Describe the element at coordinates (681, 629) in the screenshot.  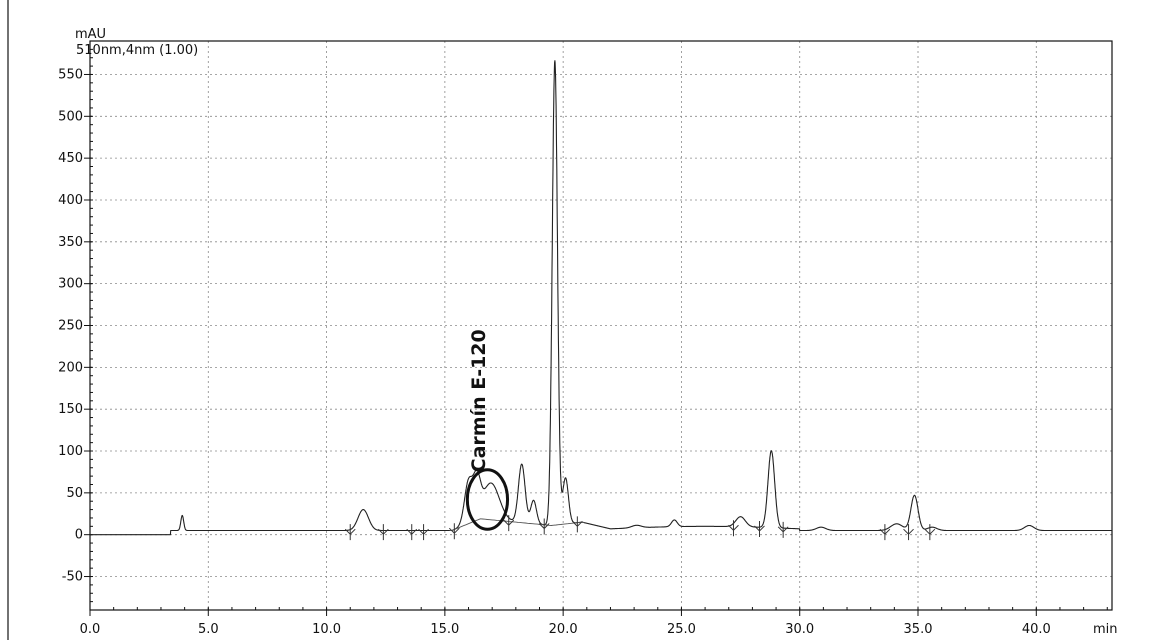
I see `x-tick-label: 25.0` at that location.